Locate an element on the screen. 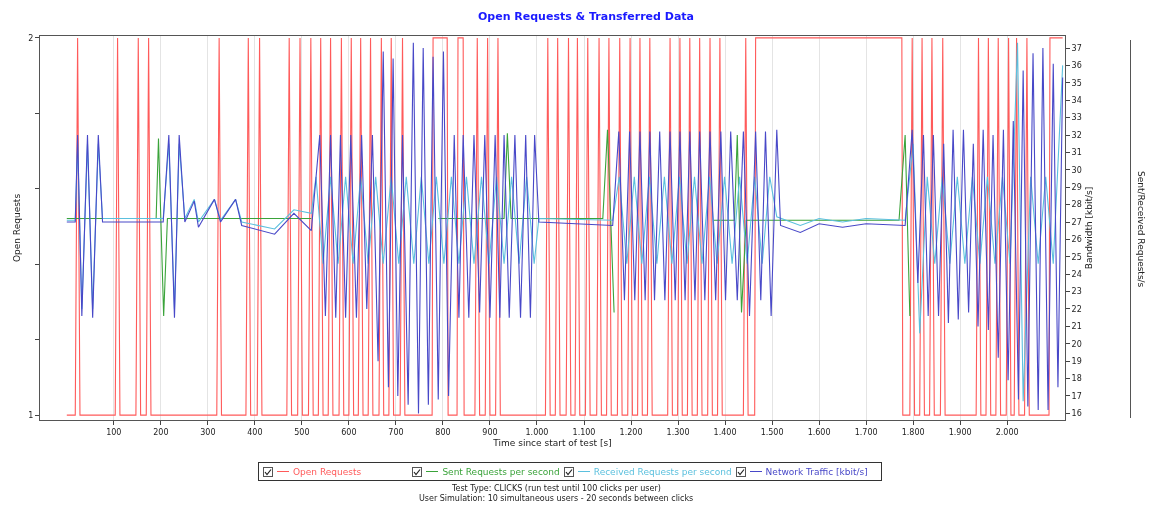  y2-axis-title: Bandwidth [kbit/s] is located at coordinates (1088, 228).